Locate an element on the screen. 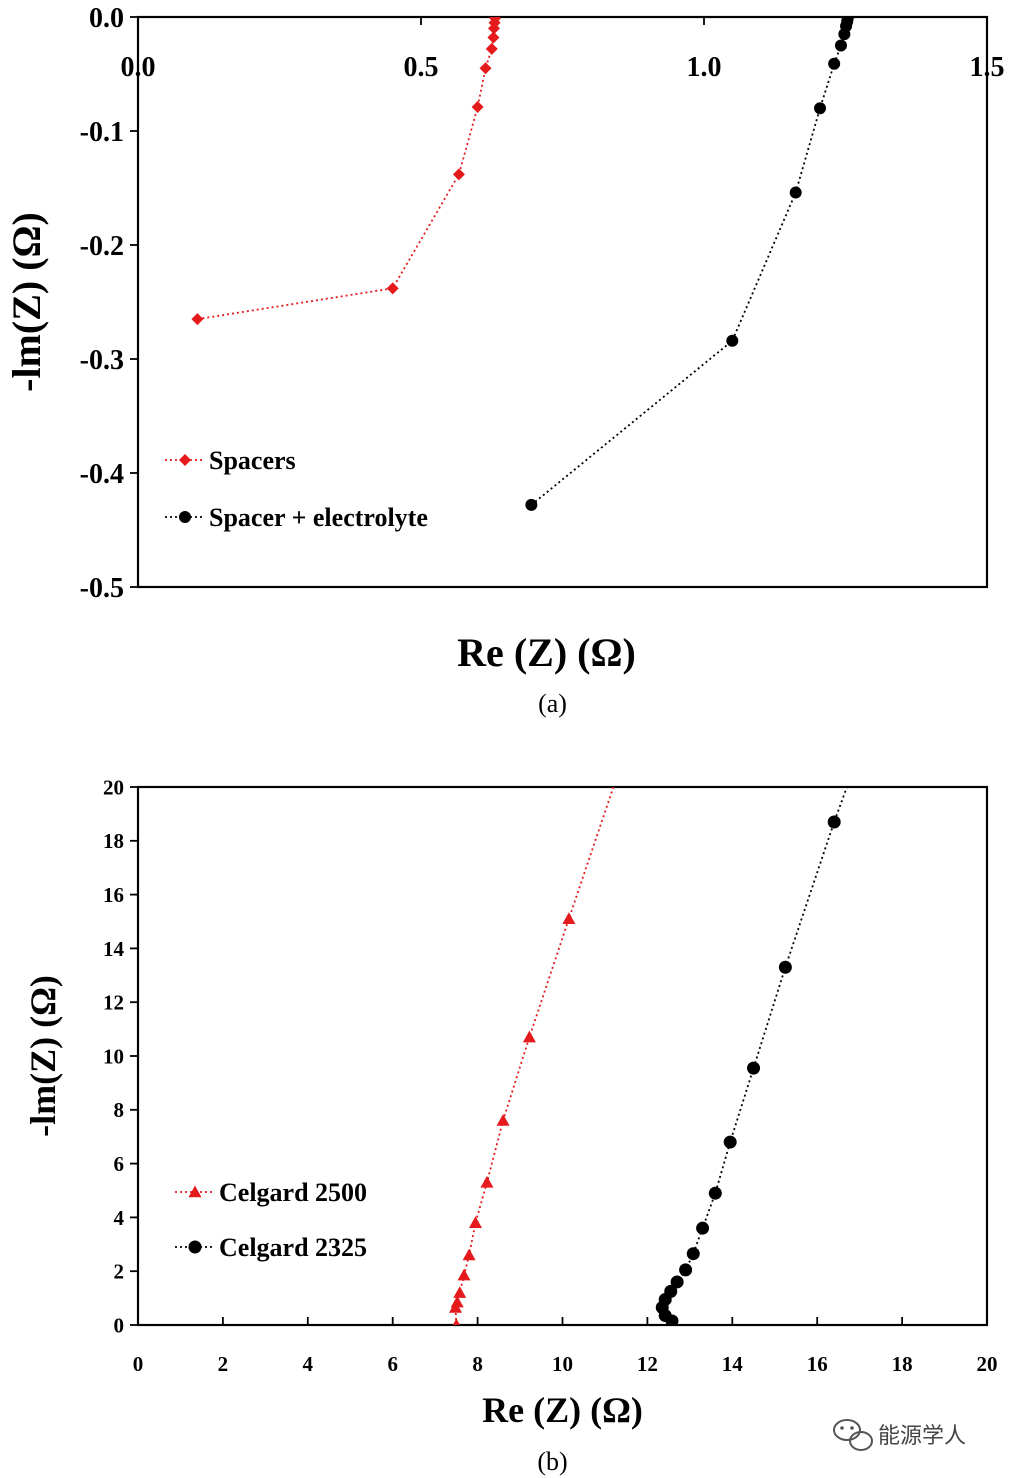 This screenshot has width=1010, height=1478. x-tick-label: 16 is located at coordinates (817, 1364).